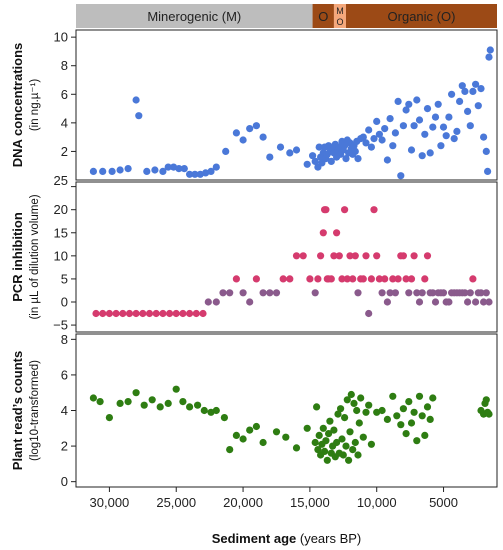 Image resolution: width=503 pixels, height=550 pixels. What do you see at coordinates (377, 502) in the screenshot?
I see `x-tick-label: 10,000` at bounding box center [377, 502].